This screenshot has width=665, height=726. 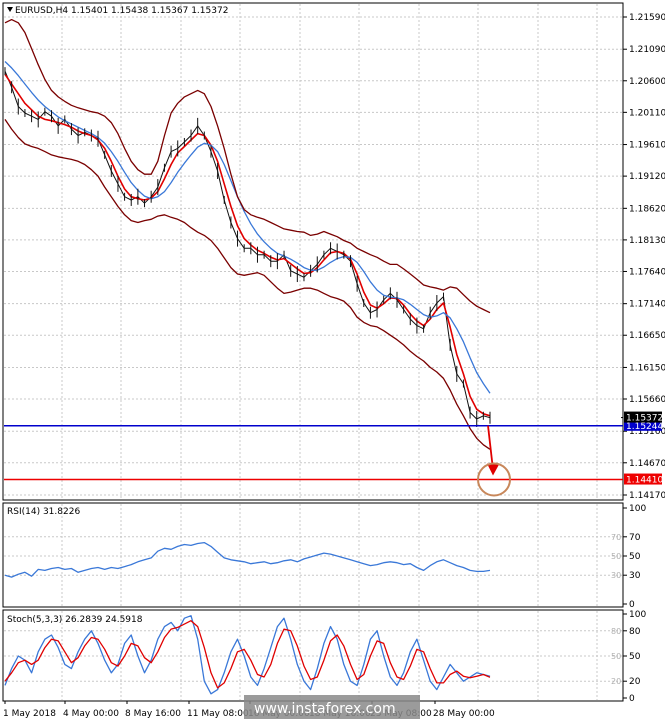 What do you see at coordinates (616, 575) in the screenshot?
I see `ytick-inner-label-sub: 30` at bounding box center [616, 575].